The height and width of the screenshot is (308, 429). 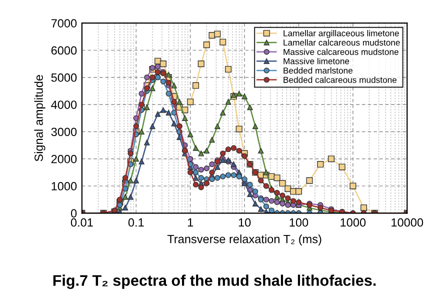 What do you see at coordinates (64, 77) in the screenshot?
I see `y-tick-label: 5000` at bounding box center [64, 77].